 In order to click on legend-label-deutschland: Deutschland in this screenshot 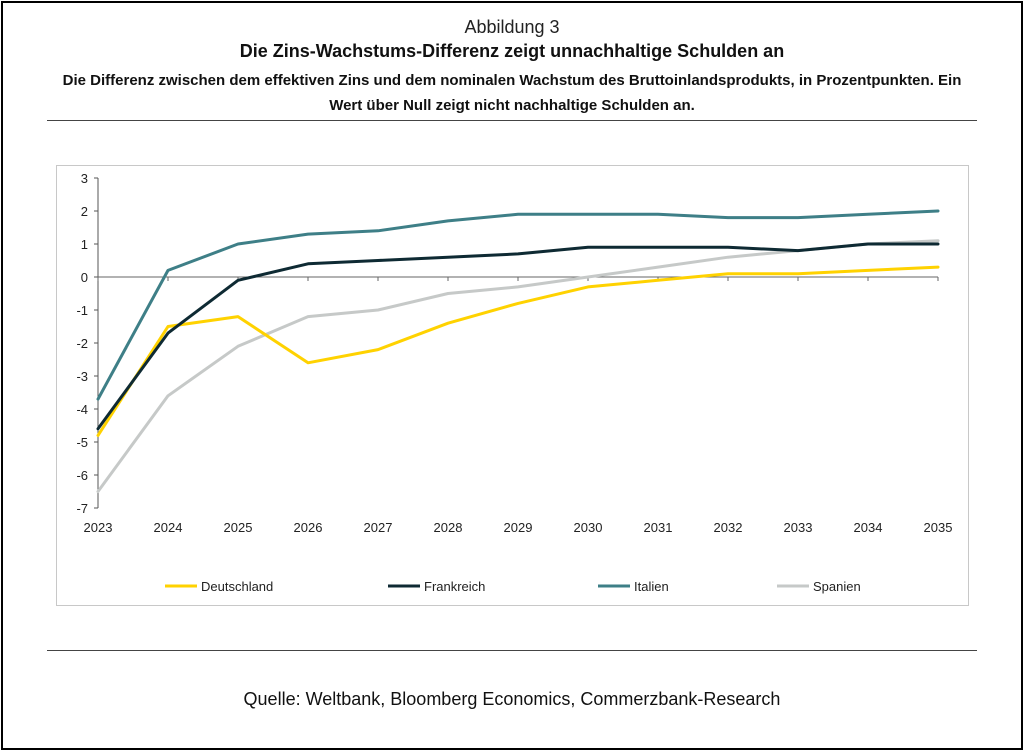, I will do `click(237, 586)`.